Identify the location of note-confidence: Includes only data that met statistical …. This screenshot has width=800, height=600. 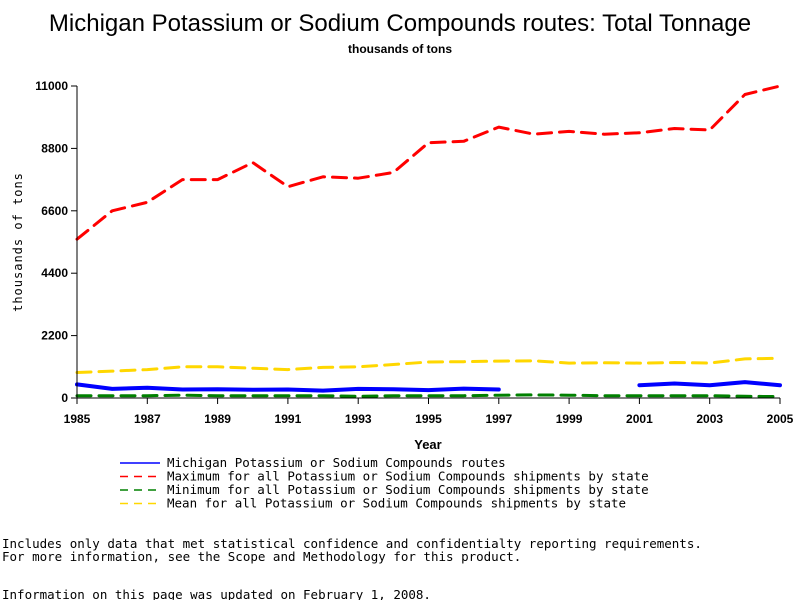
(352, 543).